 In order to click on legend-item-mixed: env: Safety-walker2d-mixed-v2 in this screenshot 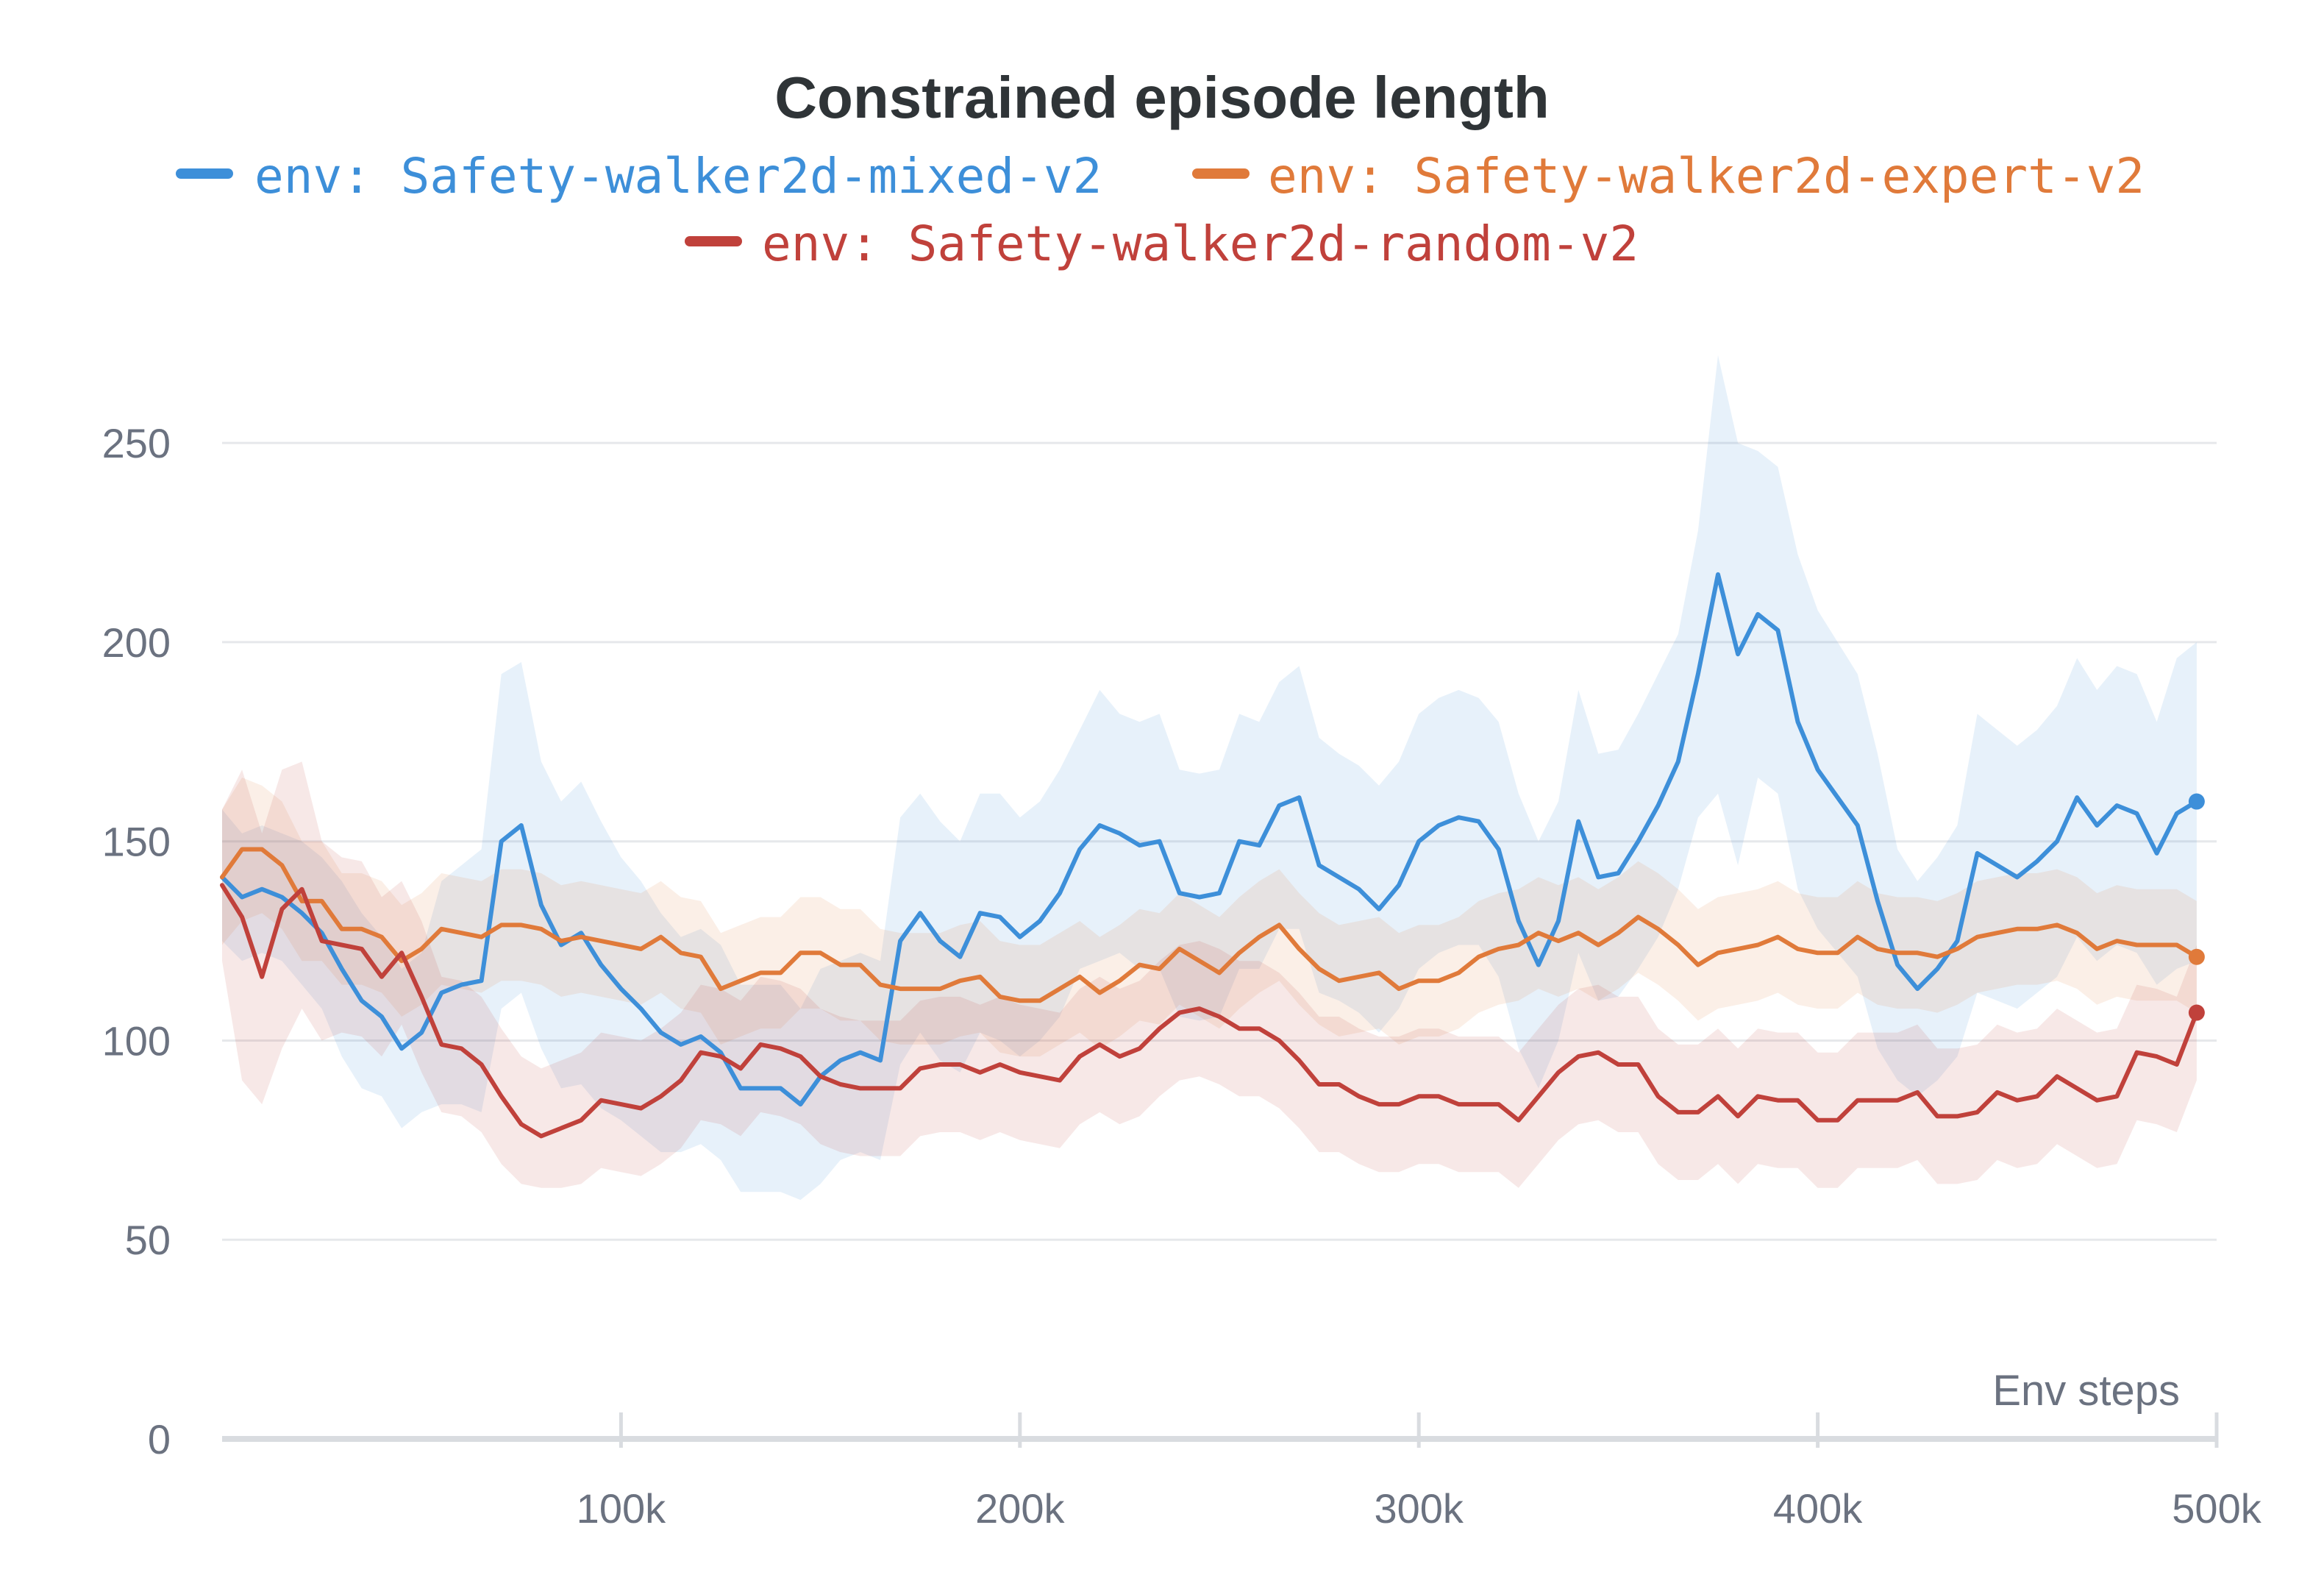, I will do `click(639, 176)`.